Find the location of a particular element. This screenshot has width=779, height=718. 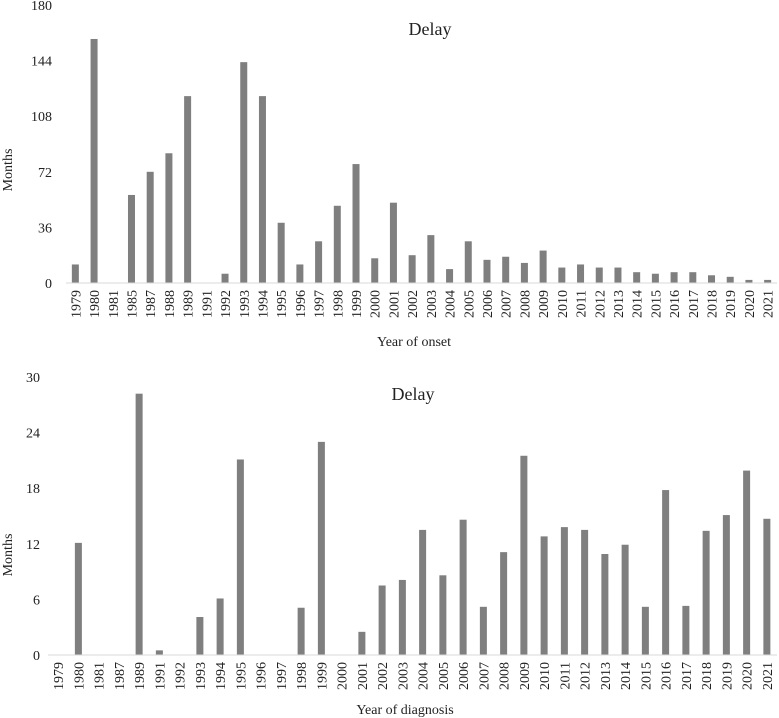

x-axis-label: Year of diagnosis is located at coordinates (404, 710).